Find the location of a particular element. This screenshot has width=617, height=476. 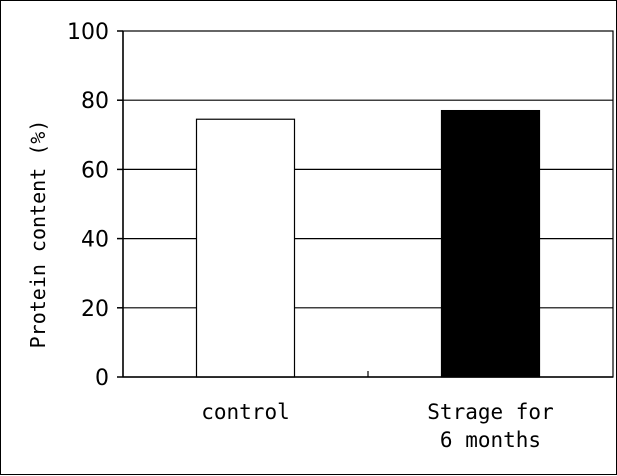

y-axis-title: Protein content (%) is located at coordinates (38, 234).